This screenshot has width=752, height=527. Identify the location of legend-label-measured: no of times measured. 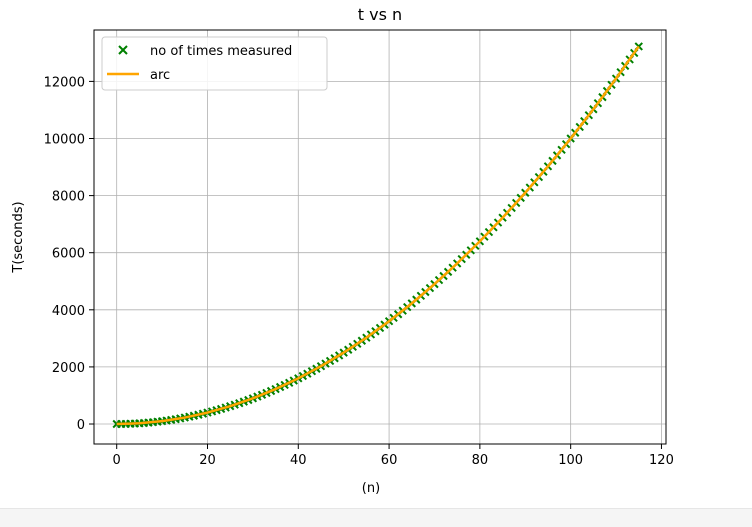
(221, 51).